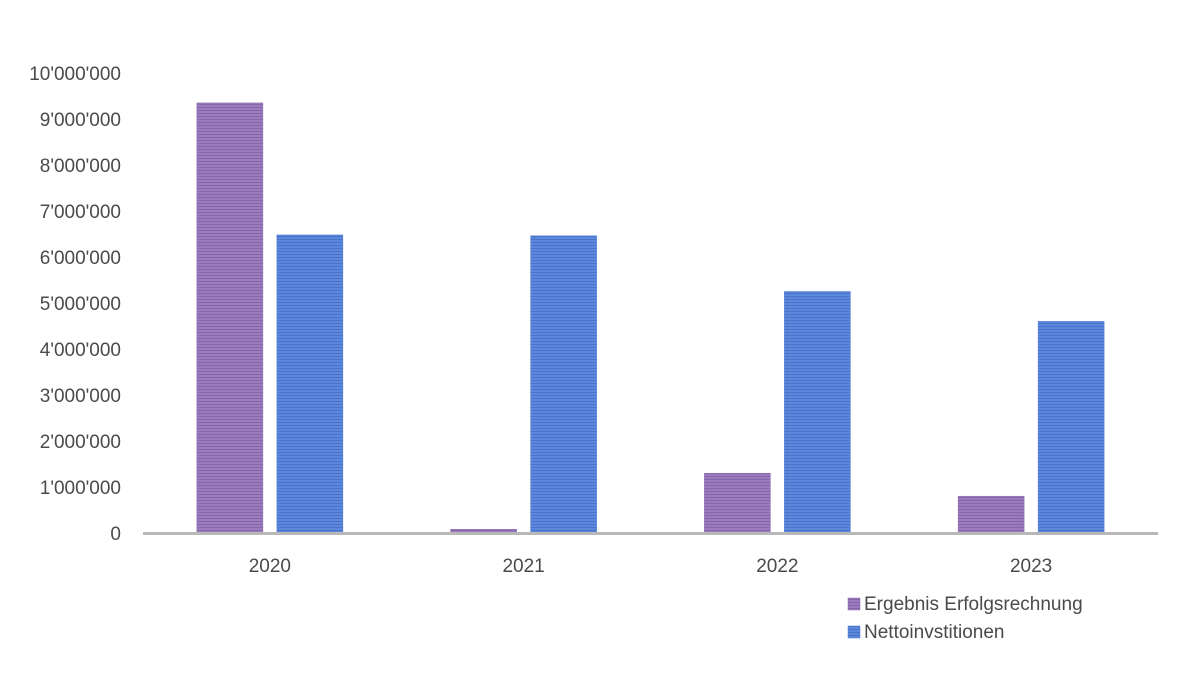 Image resolution: width=1203 pixels, height=691 pixels. I want to click on y-tick-label: 10'000'000, so click(75, 74).